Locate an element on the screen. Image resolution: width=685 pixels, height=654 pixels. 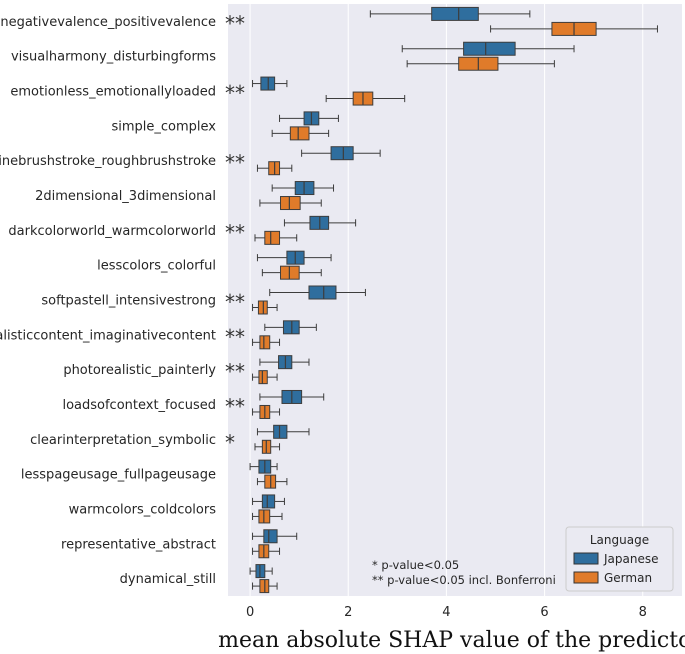
x-tick-2: 4 is located at coordinates (446, 612).